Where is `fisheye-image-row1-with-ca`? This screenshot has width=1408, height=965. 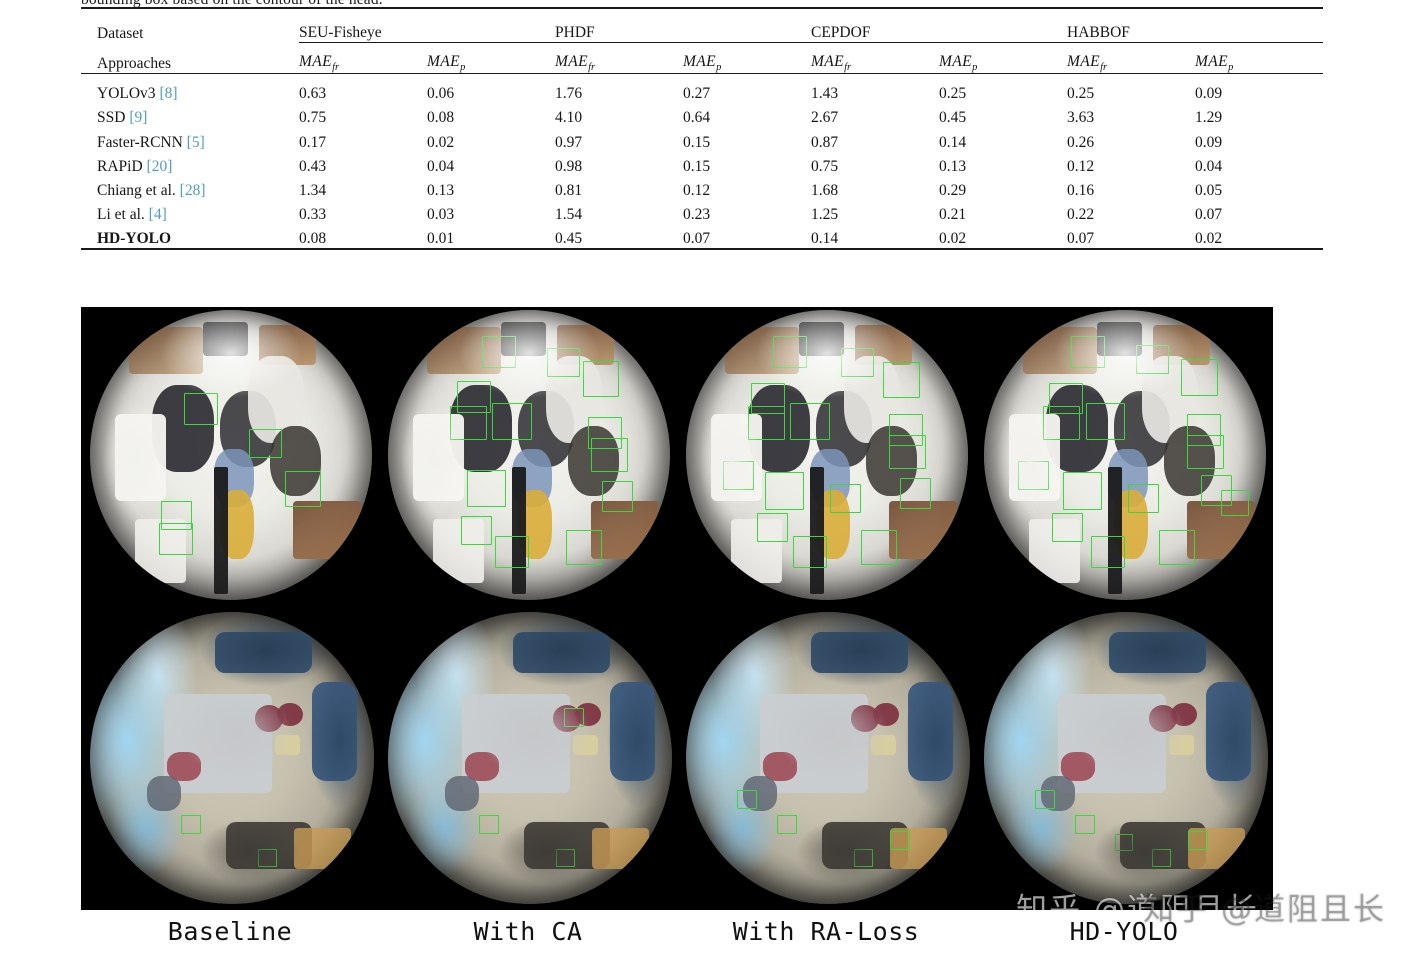 fisheye-image-row1-with-ca is located at coordinates (529, 455).